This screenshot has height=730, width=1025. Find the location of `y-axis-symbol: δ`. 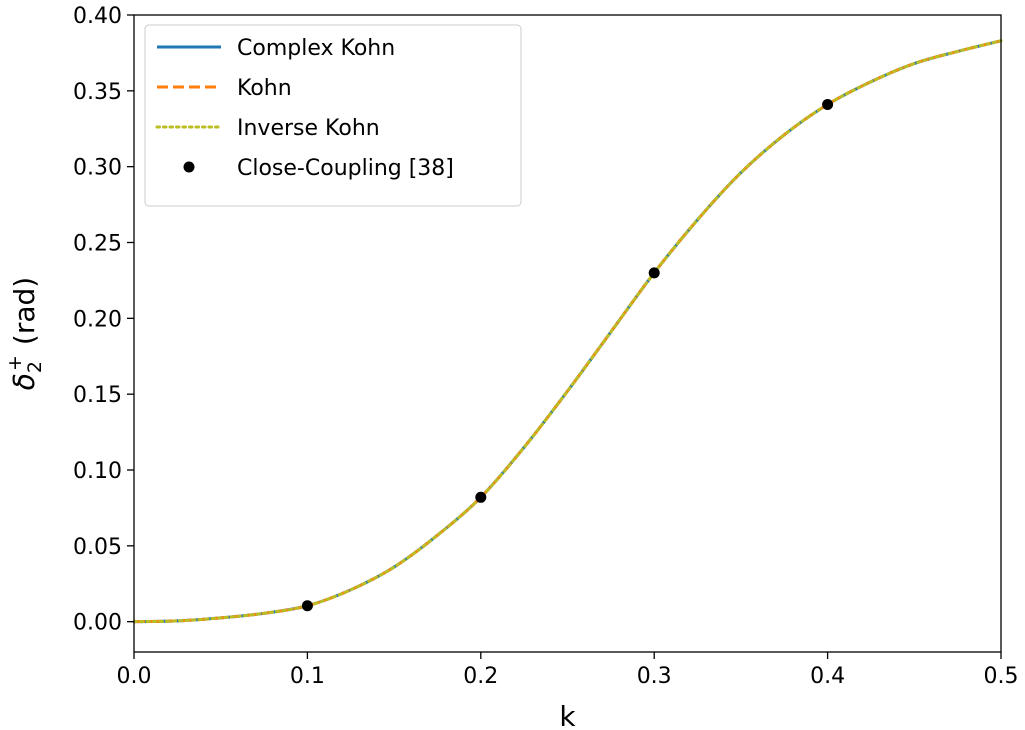

y-axis-symbol: δ is located at coordinates (24, 381).